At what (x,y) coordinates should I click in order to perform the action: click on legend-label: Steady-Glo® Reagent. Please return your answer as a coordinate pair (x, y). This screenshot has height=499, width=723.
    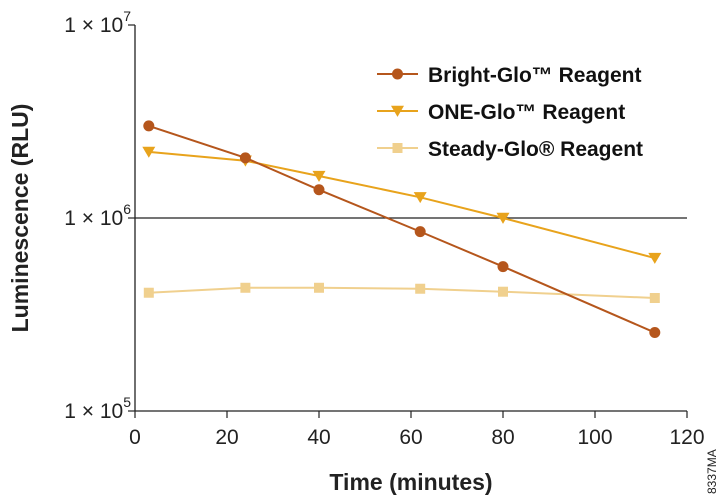
    Looking at the image, I should click on (535, 149).